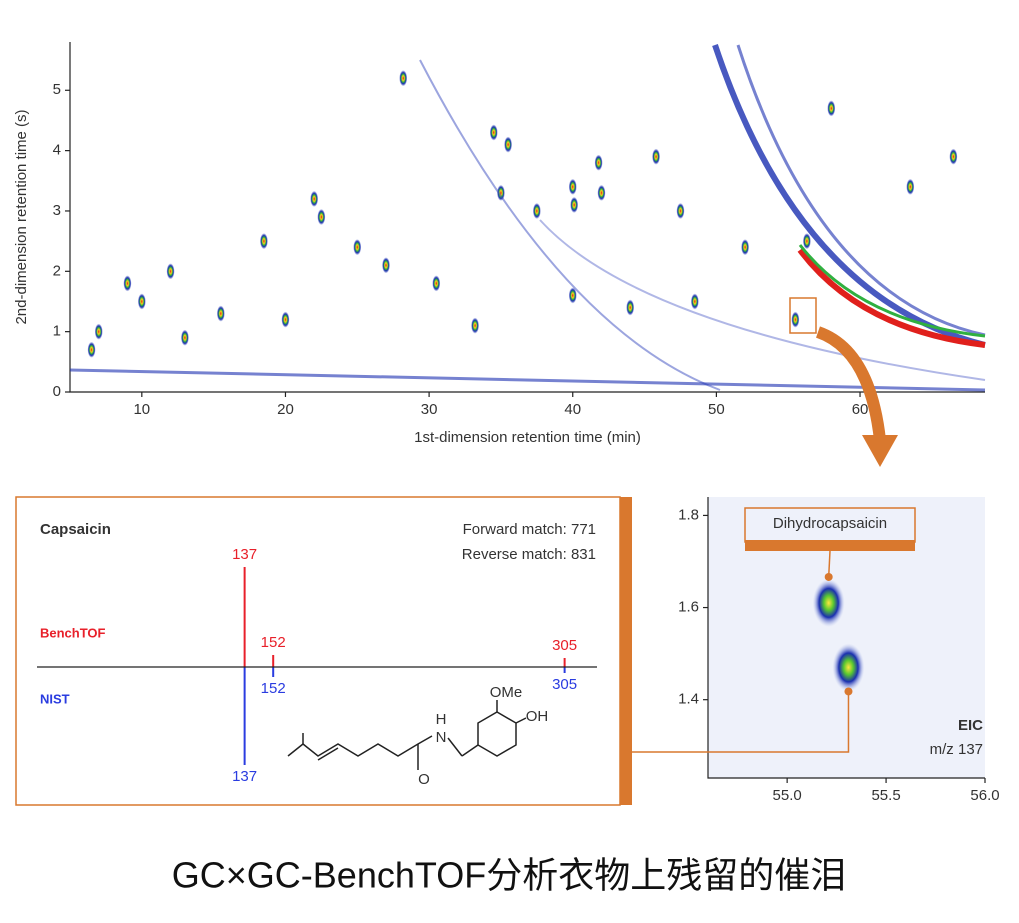 This screenshot has height=923, width=1019. I want to click on y-tick-label: 1.8, so click(688, 514).